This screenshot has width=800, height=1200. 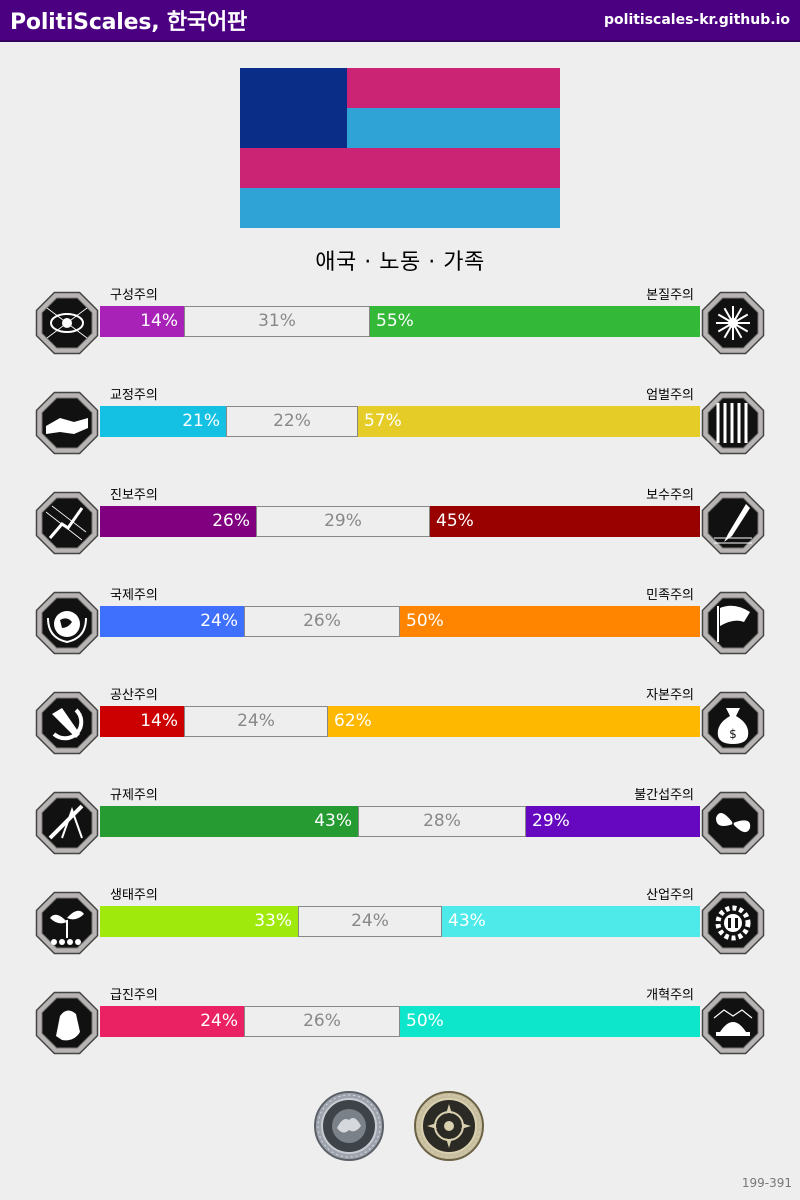 I want to click on axis-row: 진보주의 보수주의 26% 29% 45%, so click(x=400, y=538).